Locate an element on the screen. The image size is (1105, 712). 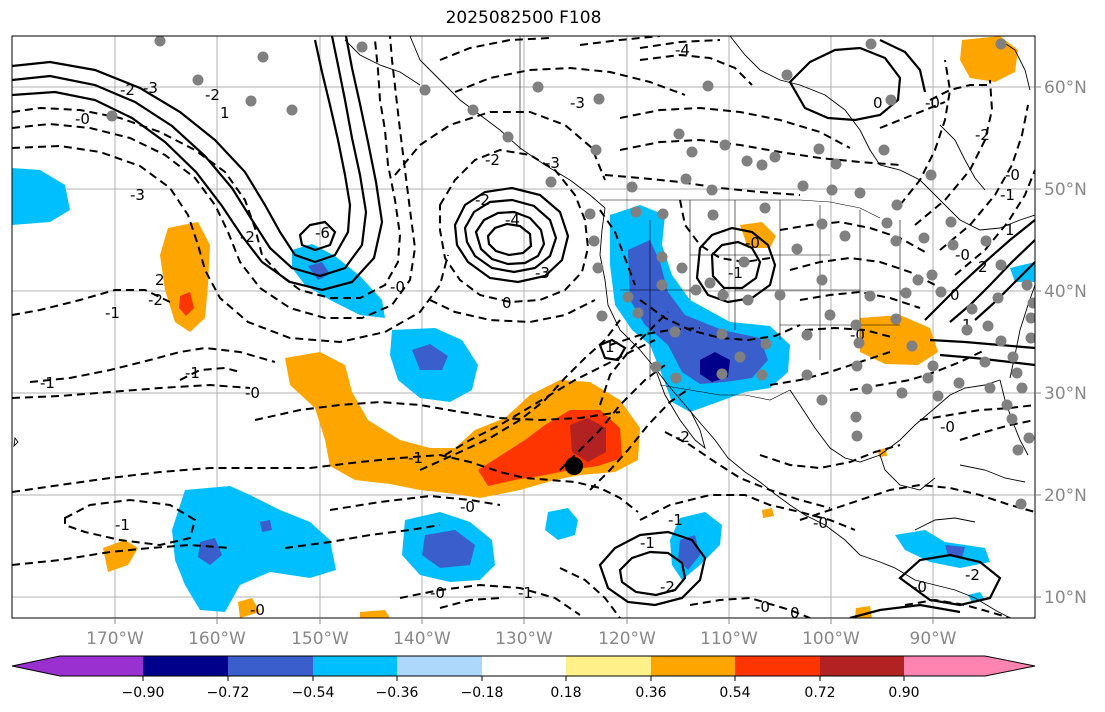
colorbar-label: 0.18 is located at coordinates (565, 693).